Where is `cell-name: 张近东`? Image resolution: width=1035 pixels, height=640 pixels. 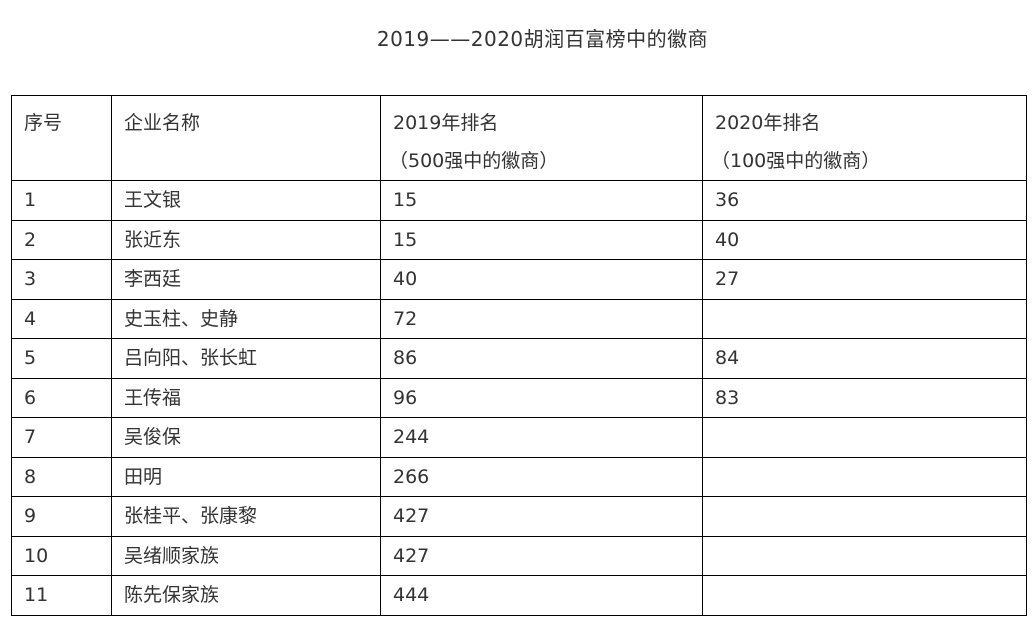
cell-name: 张近东 is located at coordinates (246, 239).